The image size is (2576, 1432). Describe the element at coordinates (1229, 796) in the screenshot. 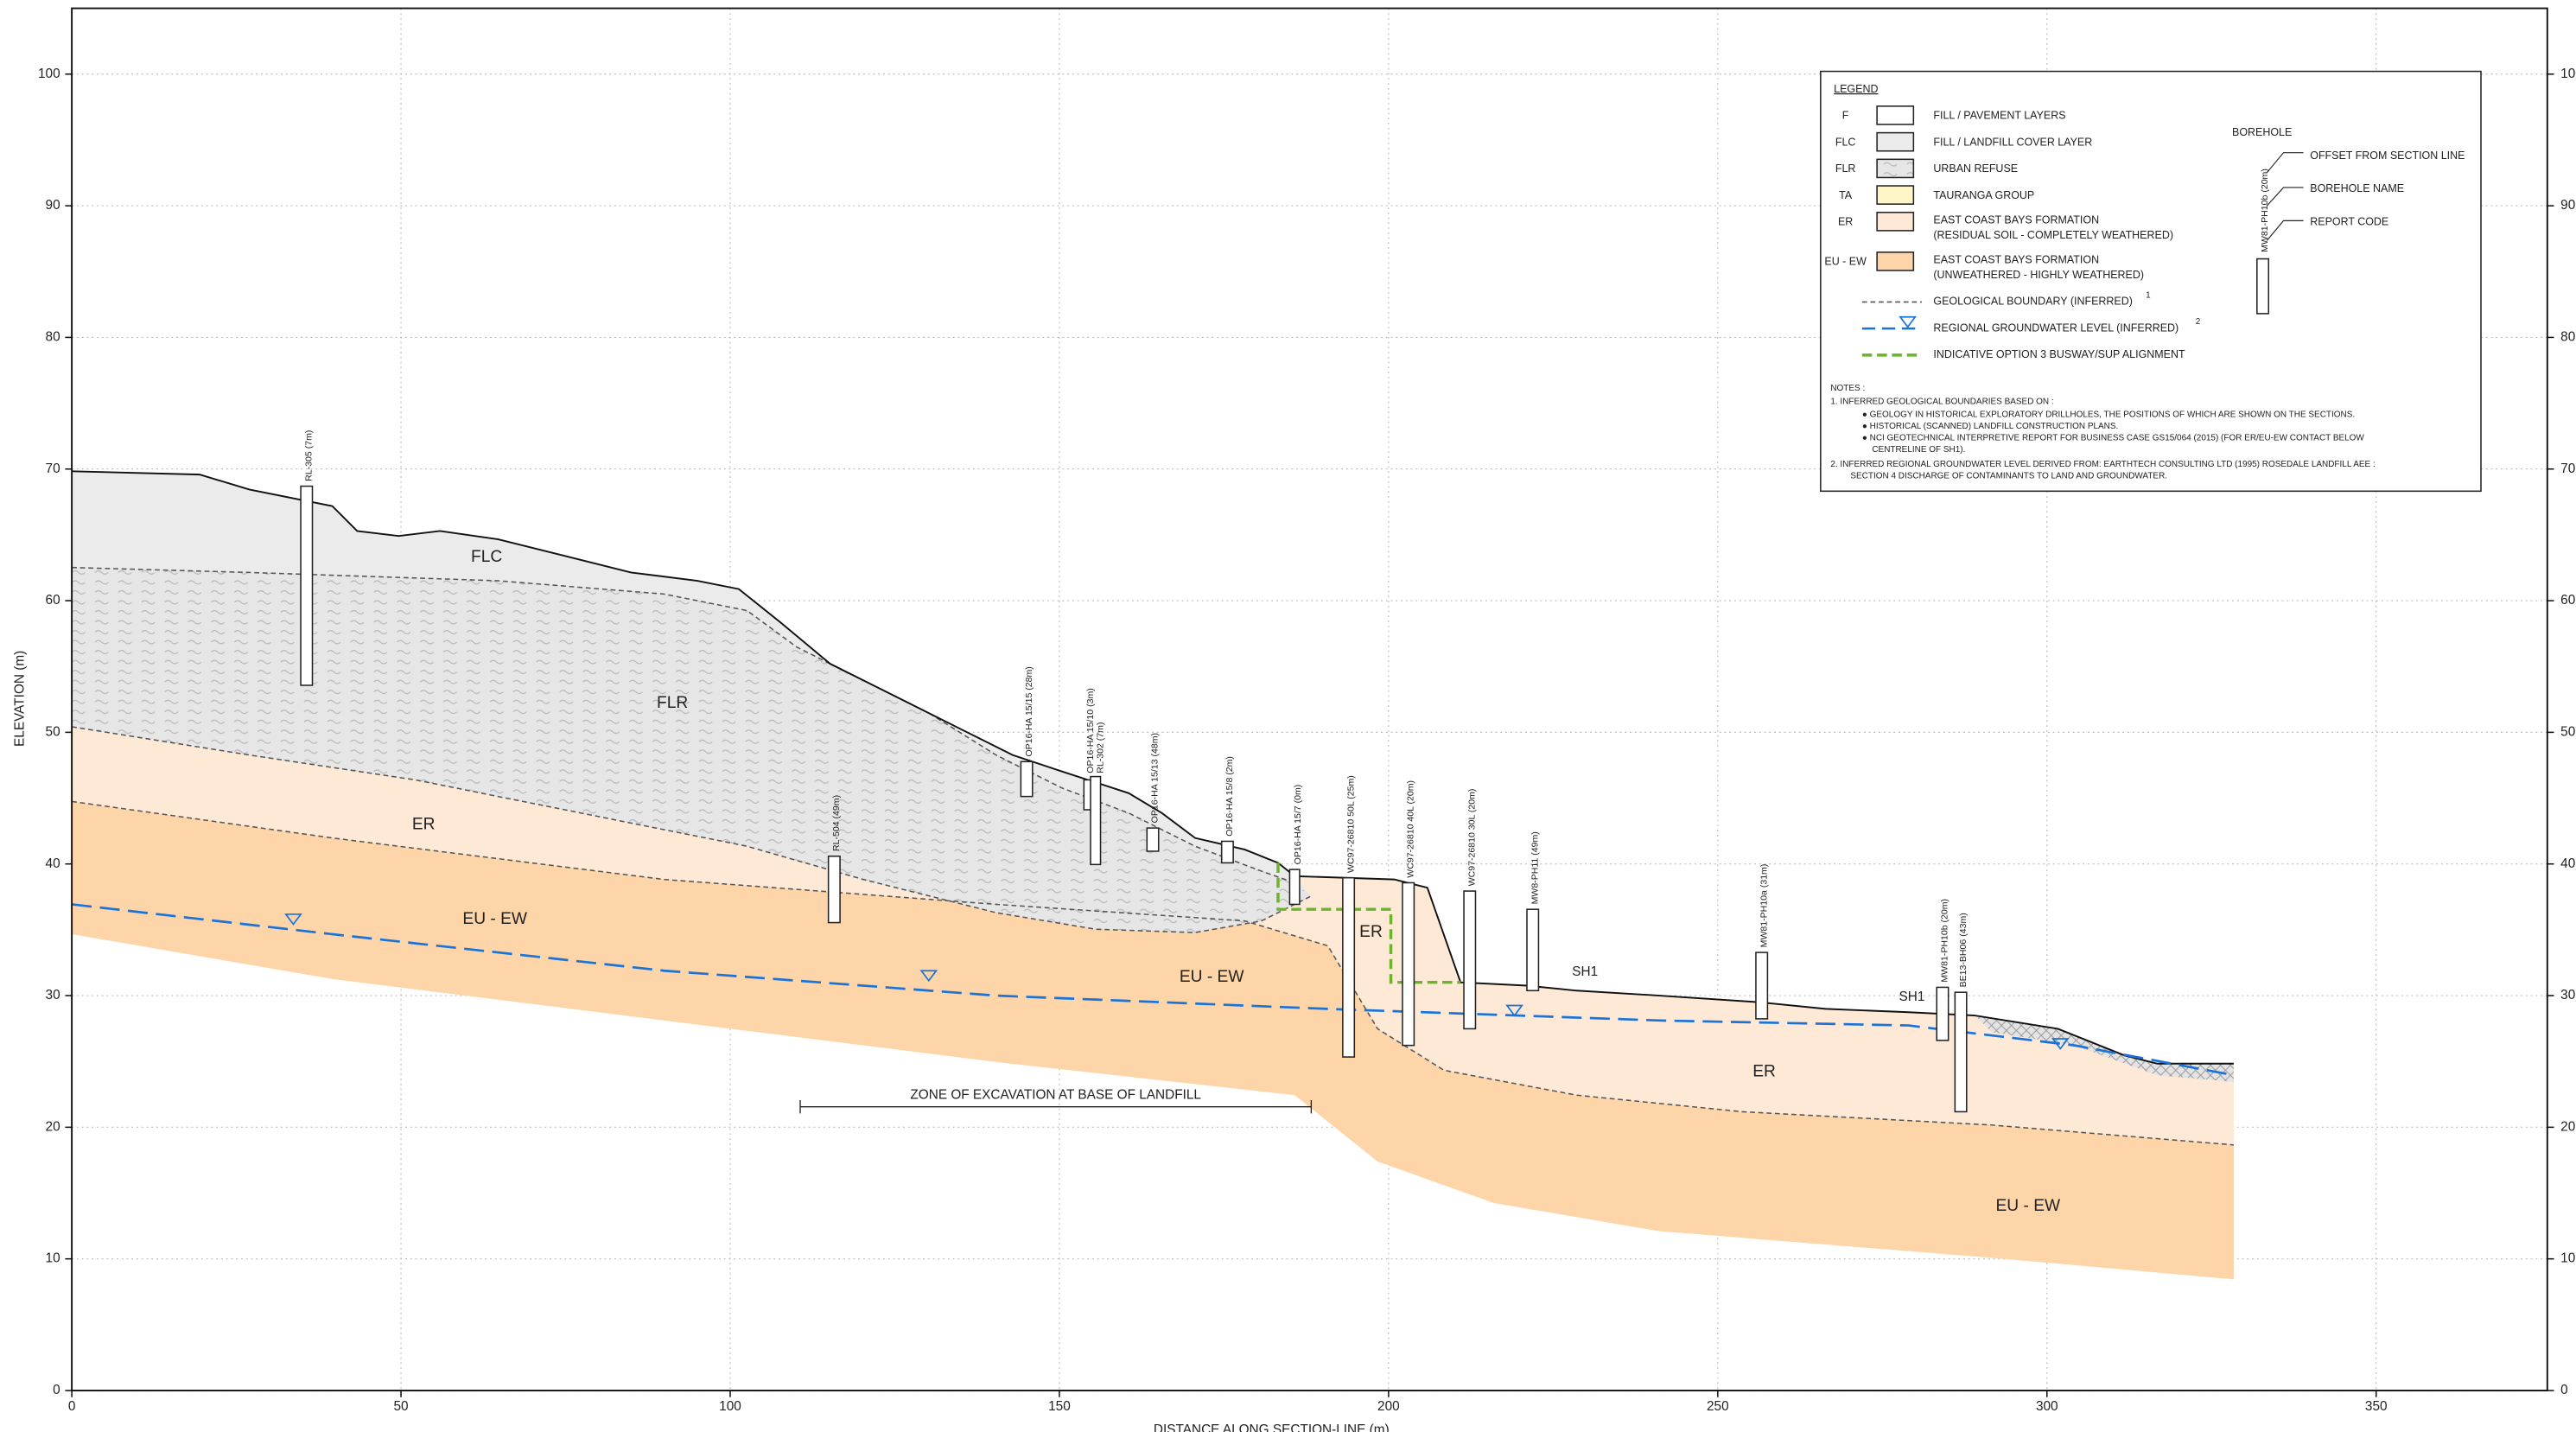

I see `borehole-label: OP16-HA 15/8 (2m)` at that location.